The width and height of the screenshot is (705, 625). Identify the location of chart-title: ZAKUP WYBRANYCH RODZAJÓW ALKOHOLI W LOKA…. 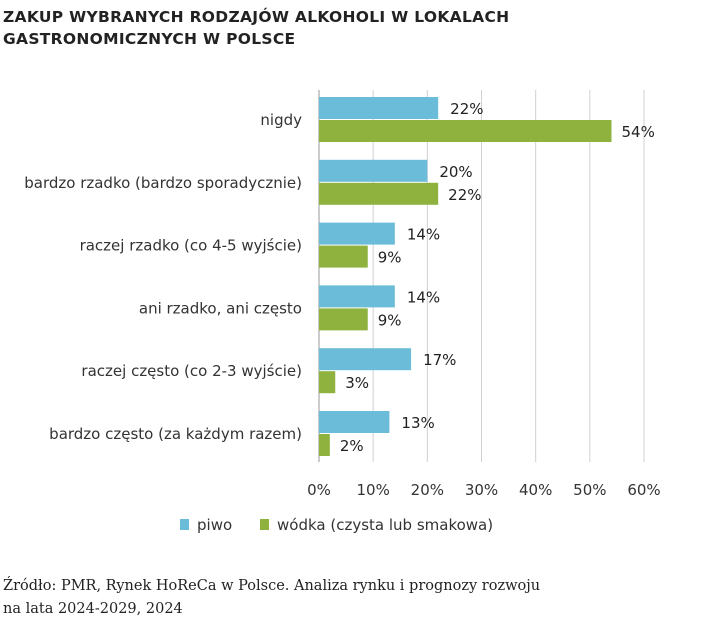
(256, 28).